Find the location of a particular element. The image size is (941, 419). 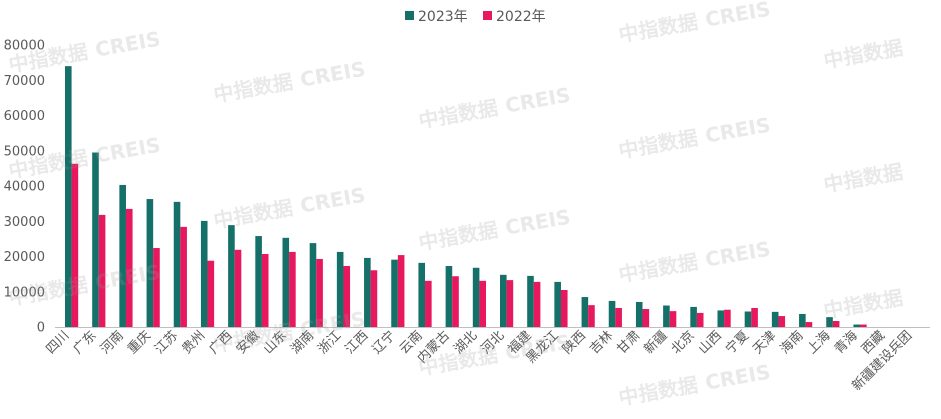

x-tick-label: 北京 is located at coordinates (683, 342).